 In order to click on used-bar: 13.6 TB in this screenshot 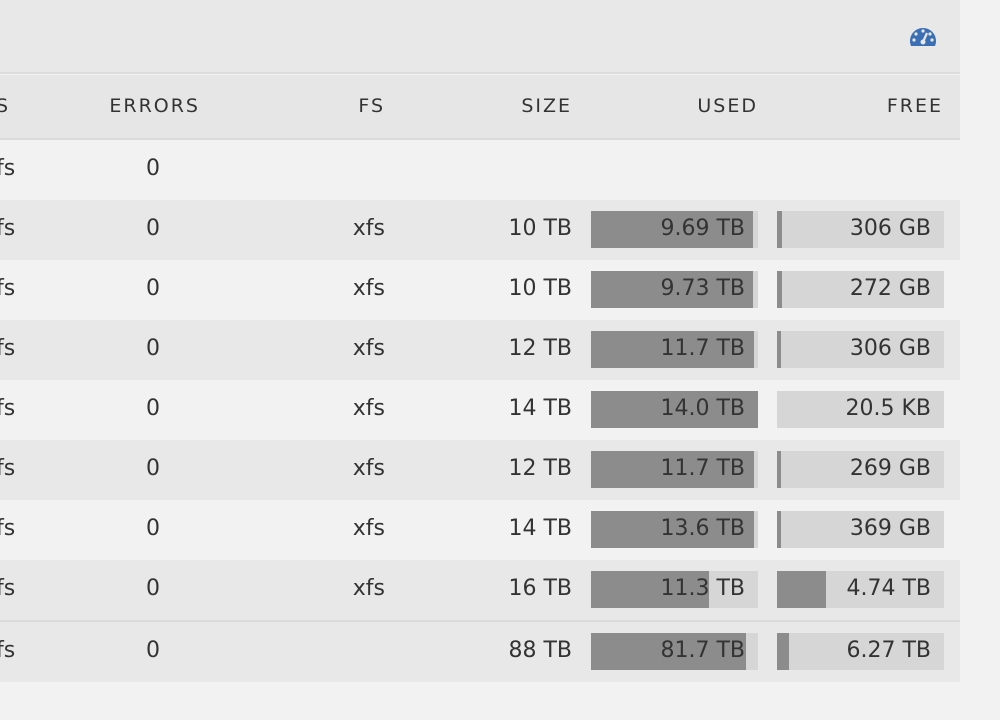, I will do `click(674, 529)`.